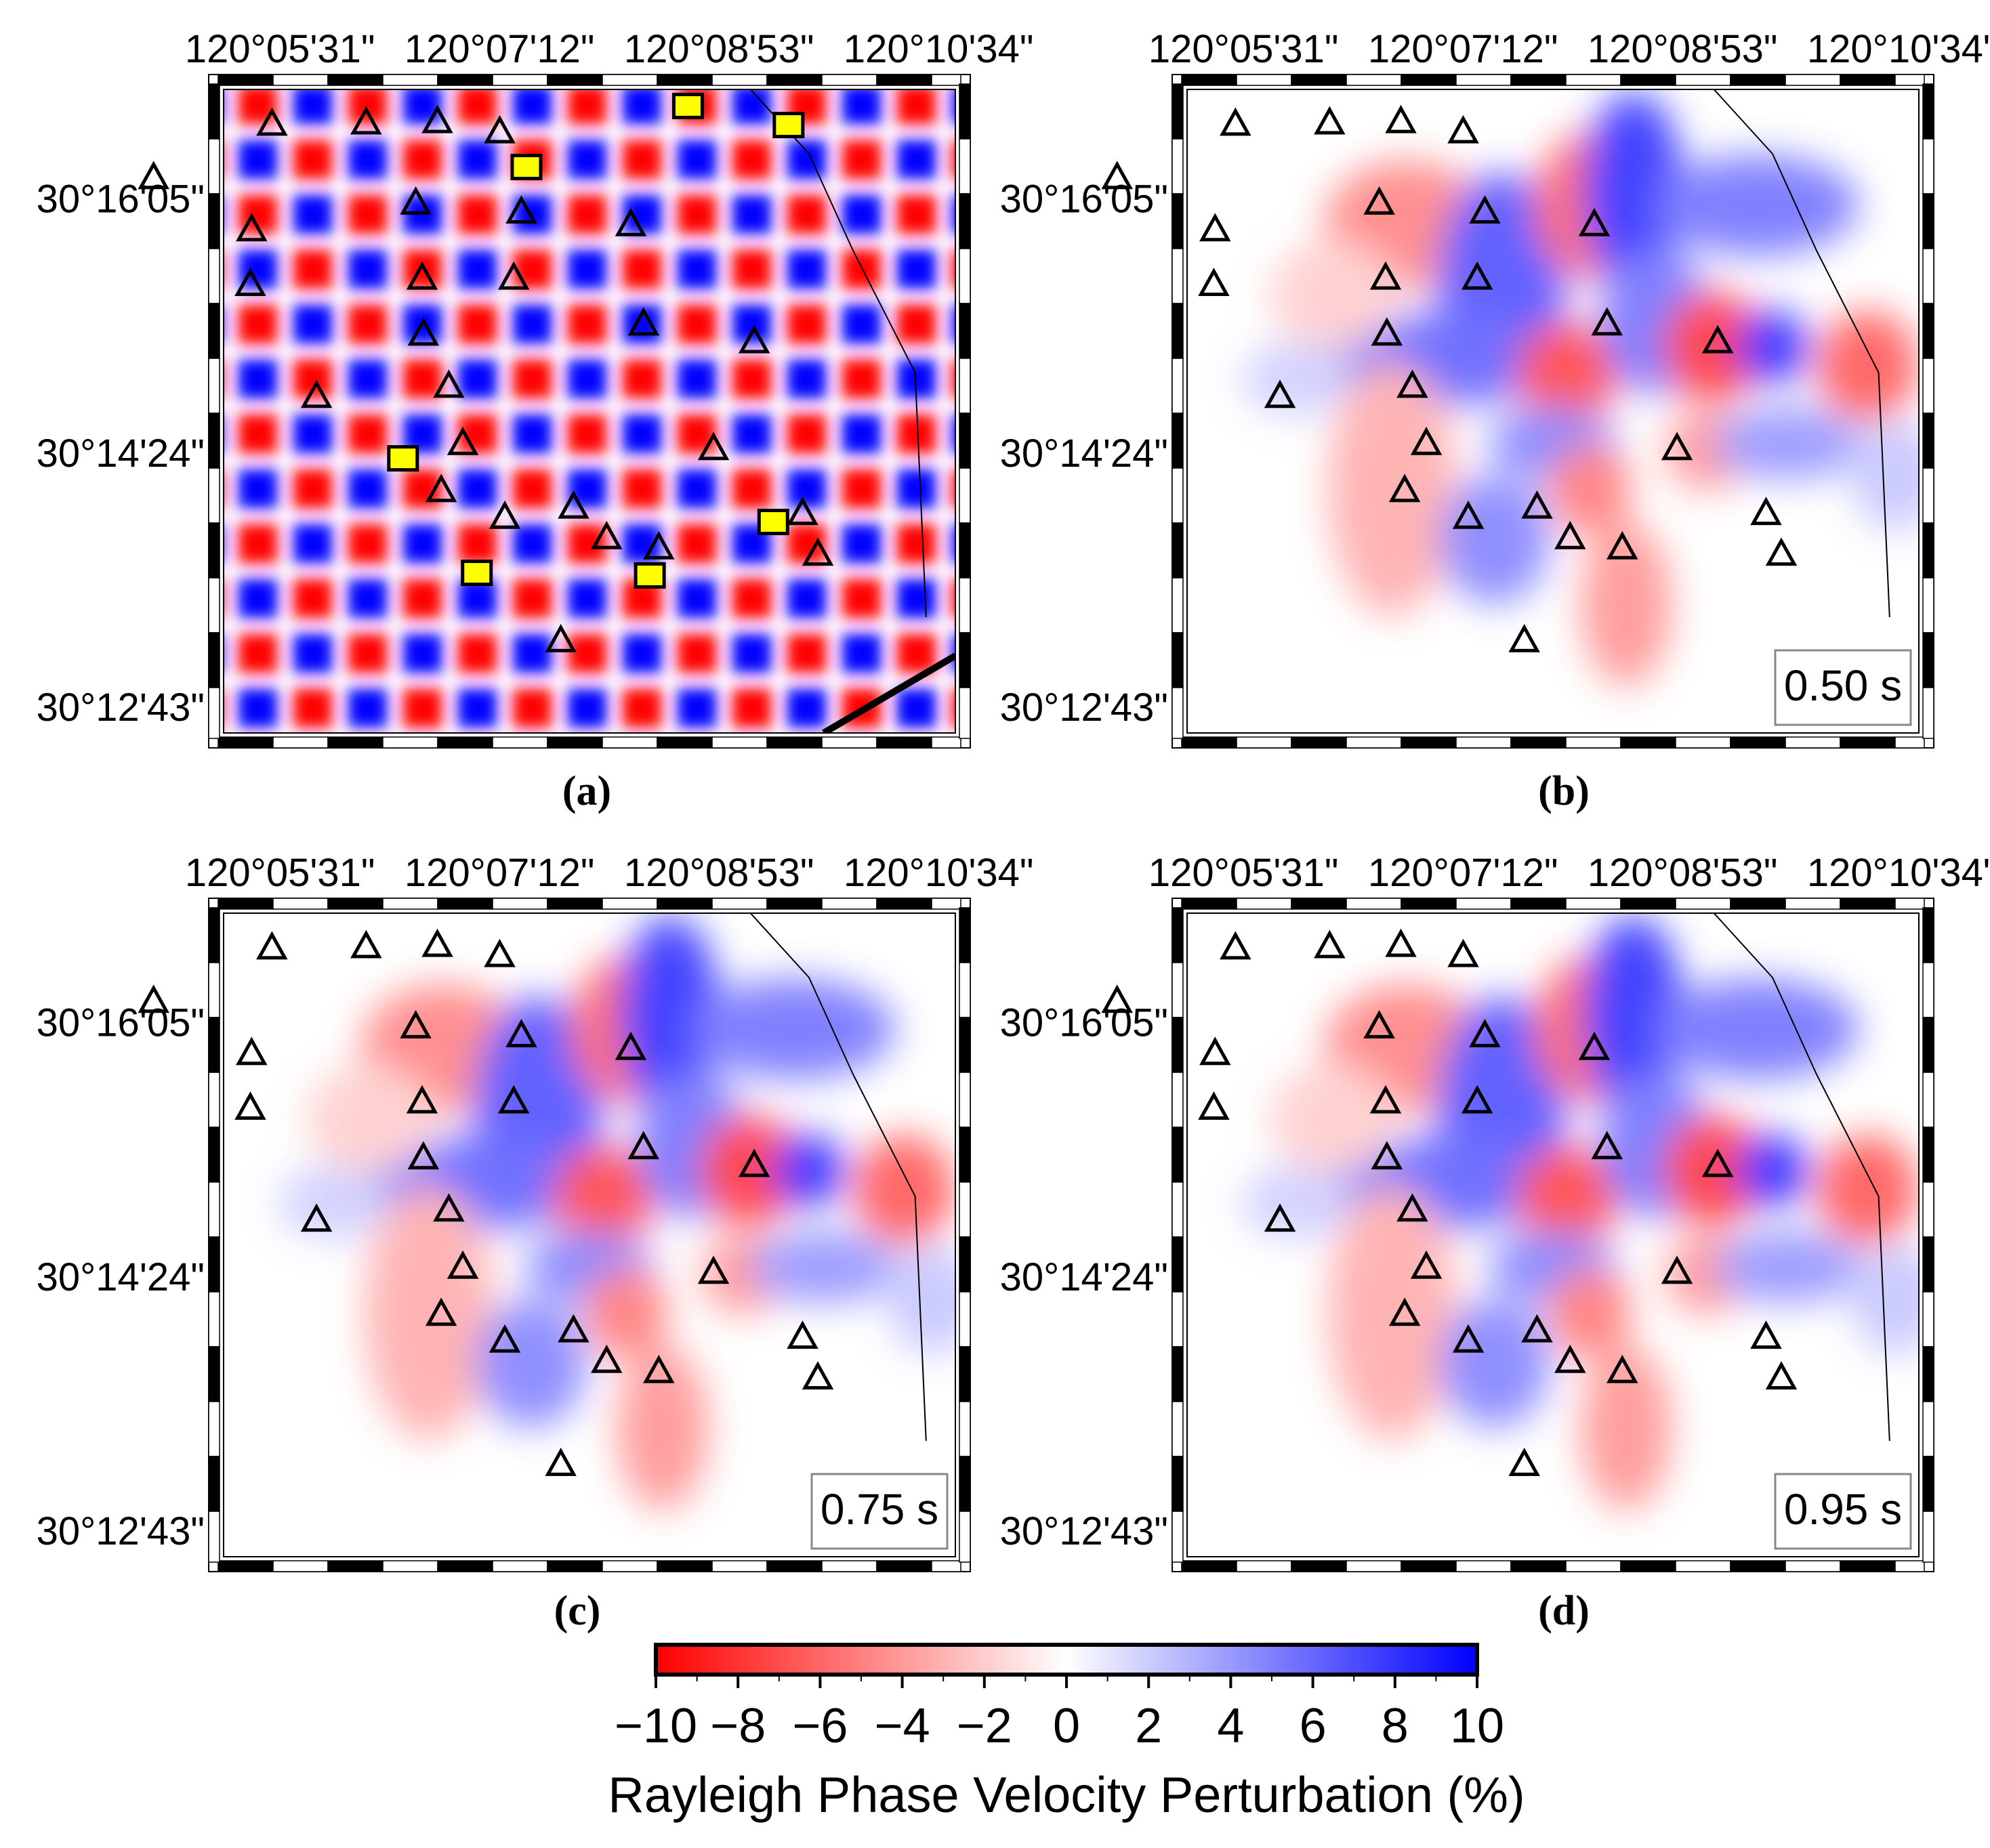  I want to click on longitude-tick-label: 120°07'12", so click(1463, 49).